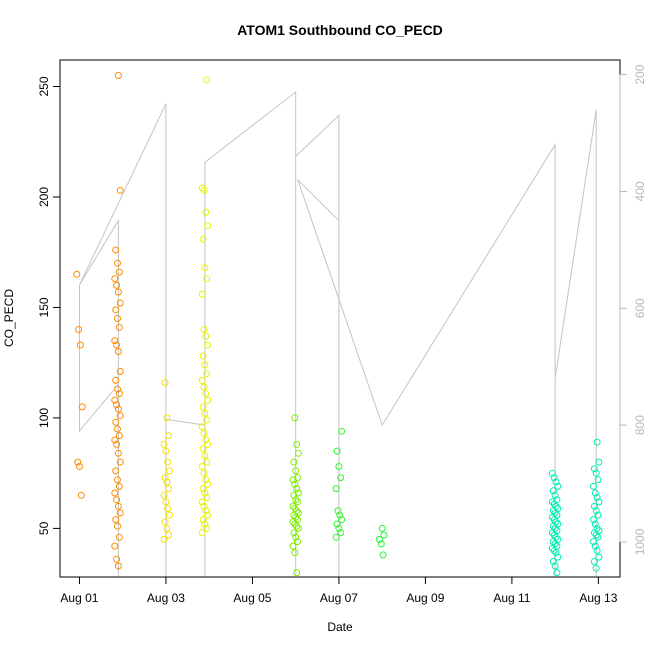 The height and width of the screenshot is (650, 650). What do you see at coordinates (166, 598) in the screenshot?
I see `x-tick-label: Aug 03` at bounding box center [166, 598].